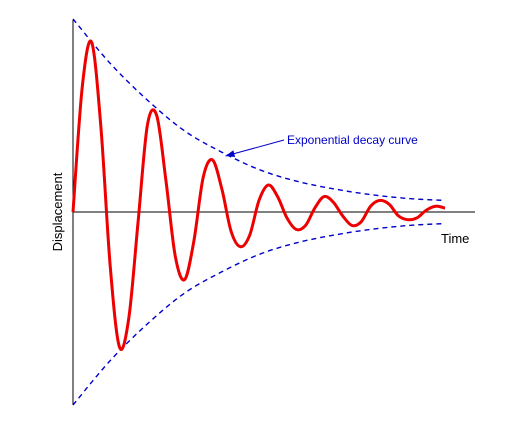 The image size is (509, 423). I want to click on annotation-label: Exponential decay curve, so click(352, 140).